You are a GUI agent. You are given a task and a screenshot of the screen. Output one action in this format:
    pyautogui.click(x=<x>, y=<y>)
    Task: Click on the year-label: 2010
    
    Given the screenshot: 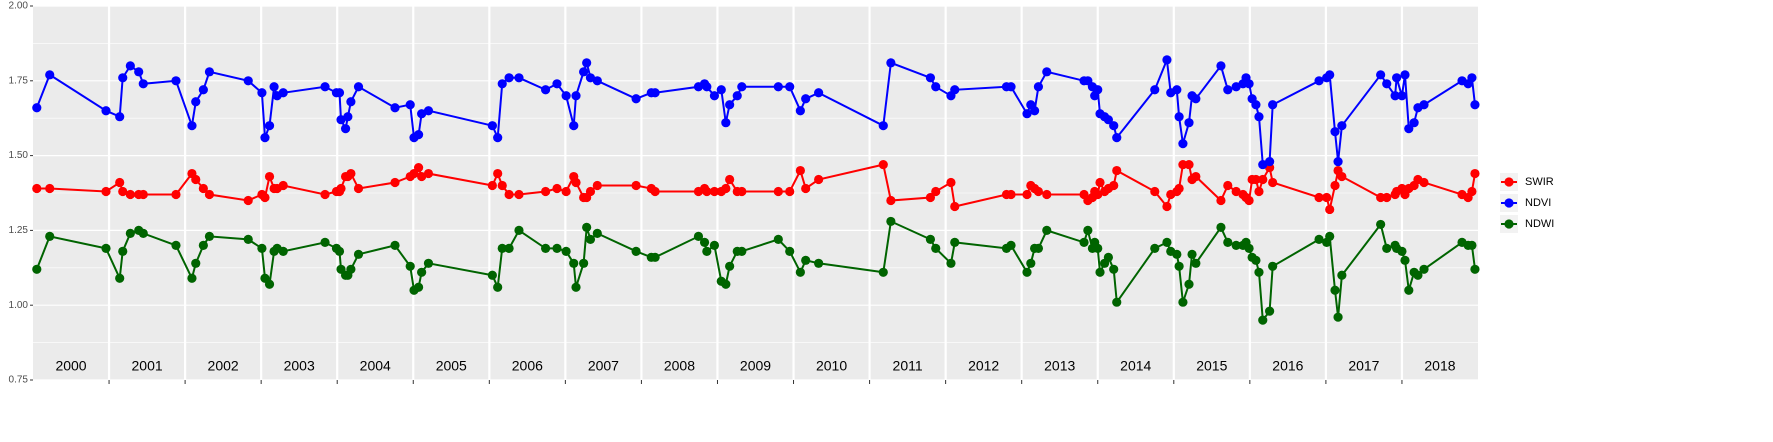 What is the action you would take?
    pyautogui.click(x=831, y=366)
    